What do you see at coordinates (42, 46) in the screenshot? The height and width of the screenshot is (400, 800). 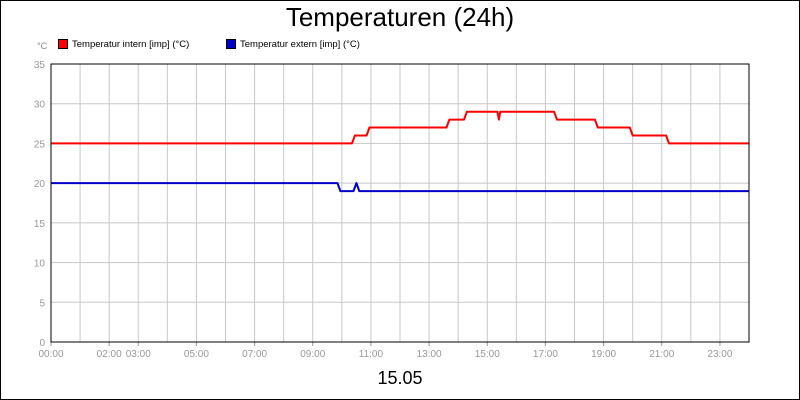 I see `y-axis-unit-label: °C` at bounding box center [42, 46].